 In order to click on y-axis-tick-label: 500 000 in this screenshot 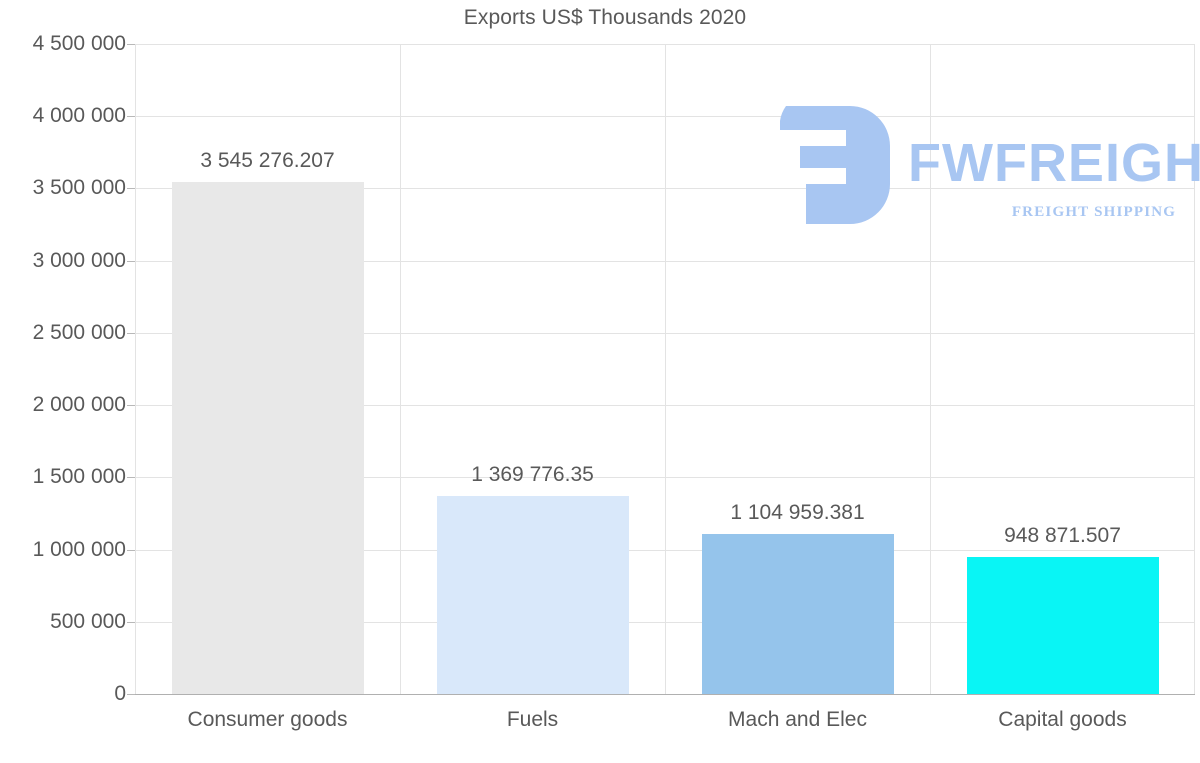, I will do `click(88, 621)`.